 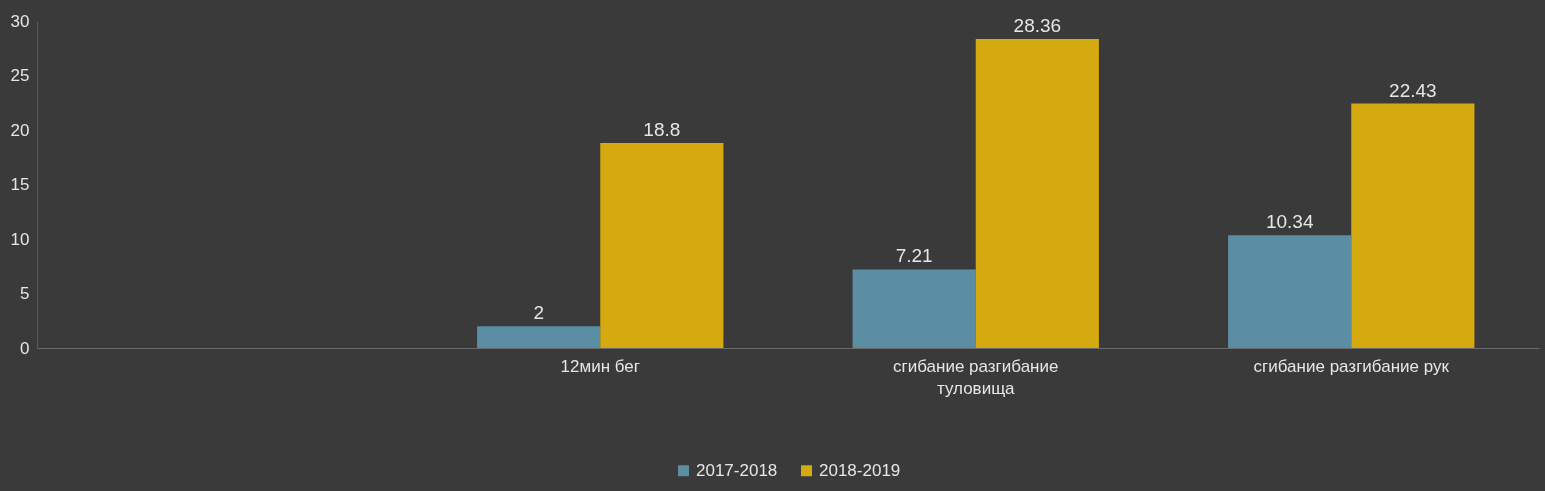 I want to click on x-tick-label: сгибание разгибание туловища, so click(x=976, y=377).